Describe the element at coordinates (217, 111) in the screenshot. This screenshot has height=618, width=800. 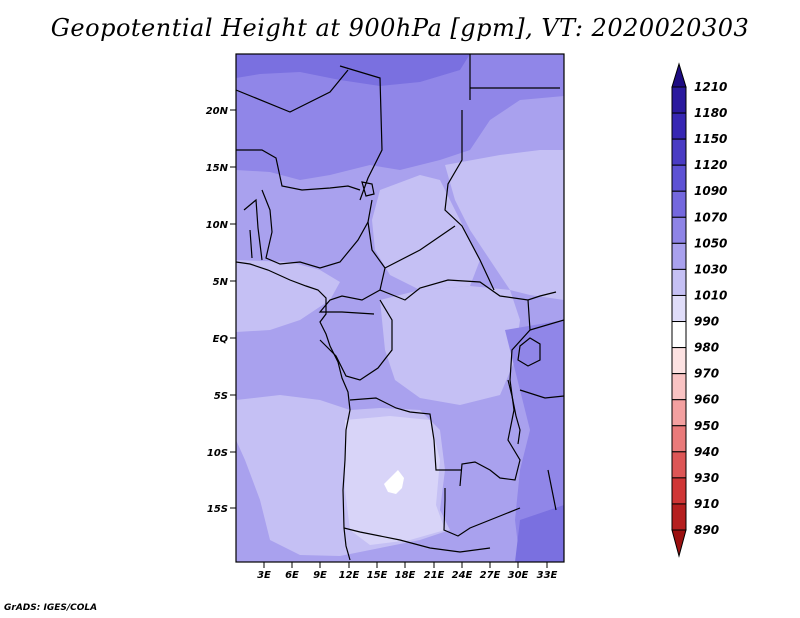
I see `lat-label: 20N` at that location.